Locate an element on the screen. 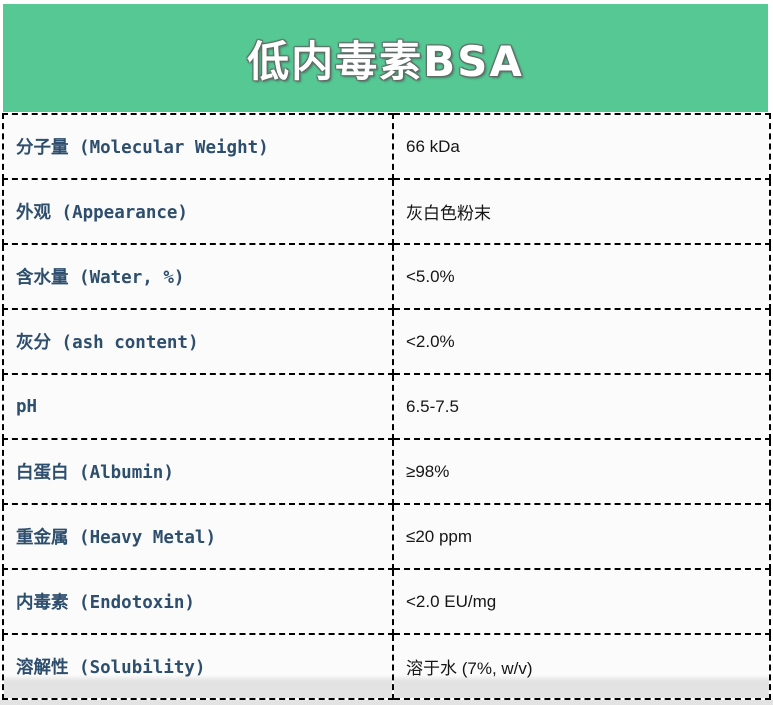 Image resolution: width=773 pixels, height=705 pixels. bottom-strip is located at coordinates (386, 702).